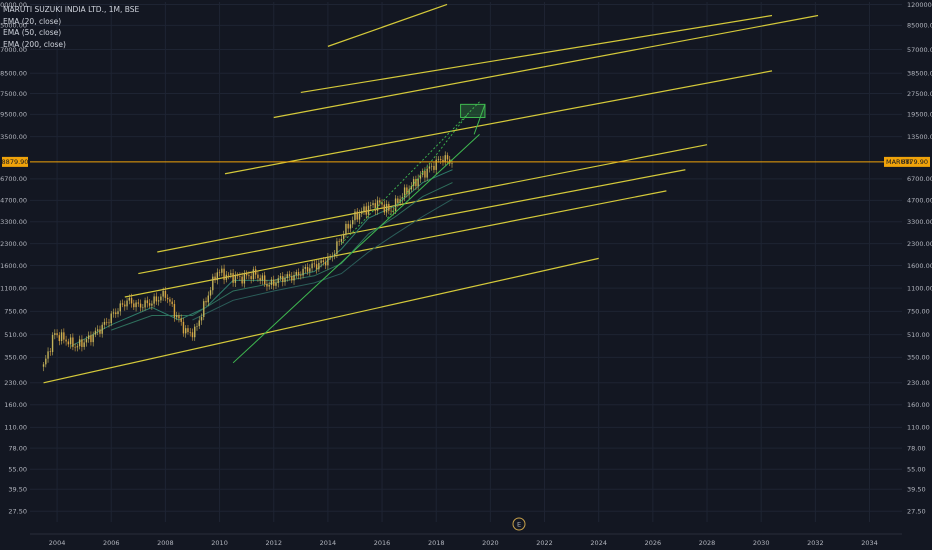  Describe the element at coordinates (382, 543) in the screenshot. I see `x-tick-label: 2016` at that location.